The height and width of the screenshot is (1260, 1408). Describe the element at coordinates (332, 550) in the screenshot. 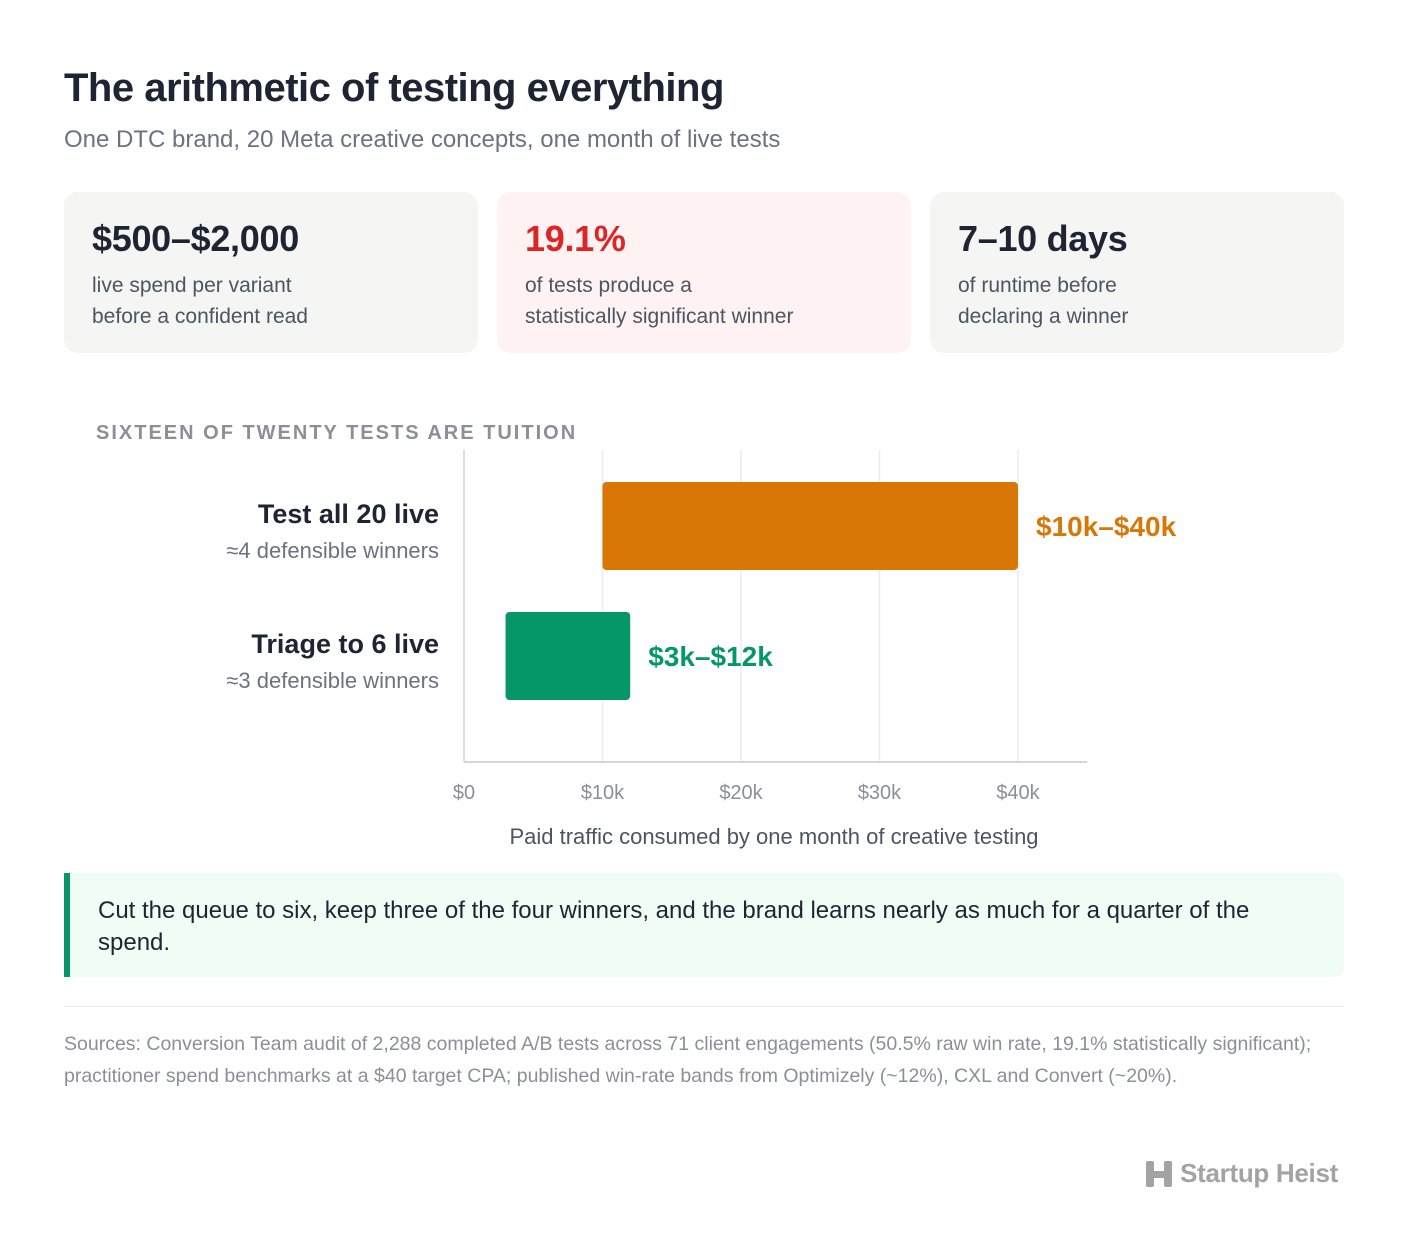

I see `bar-category-sublabel: ≈4 defensible winners` at that location.